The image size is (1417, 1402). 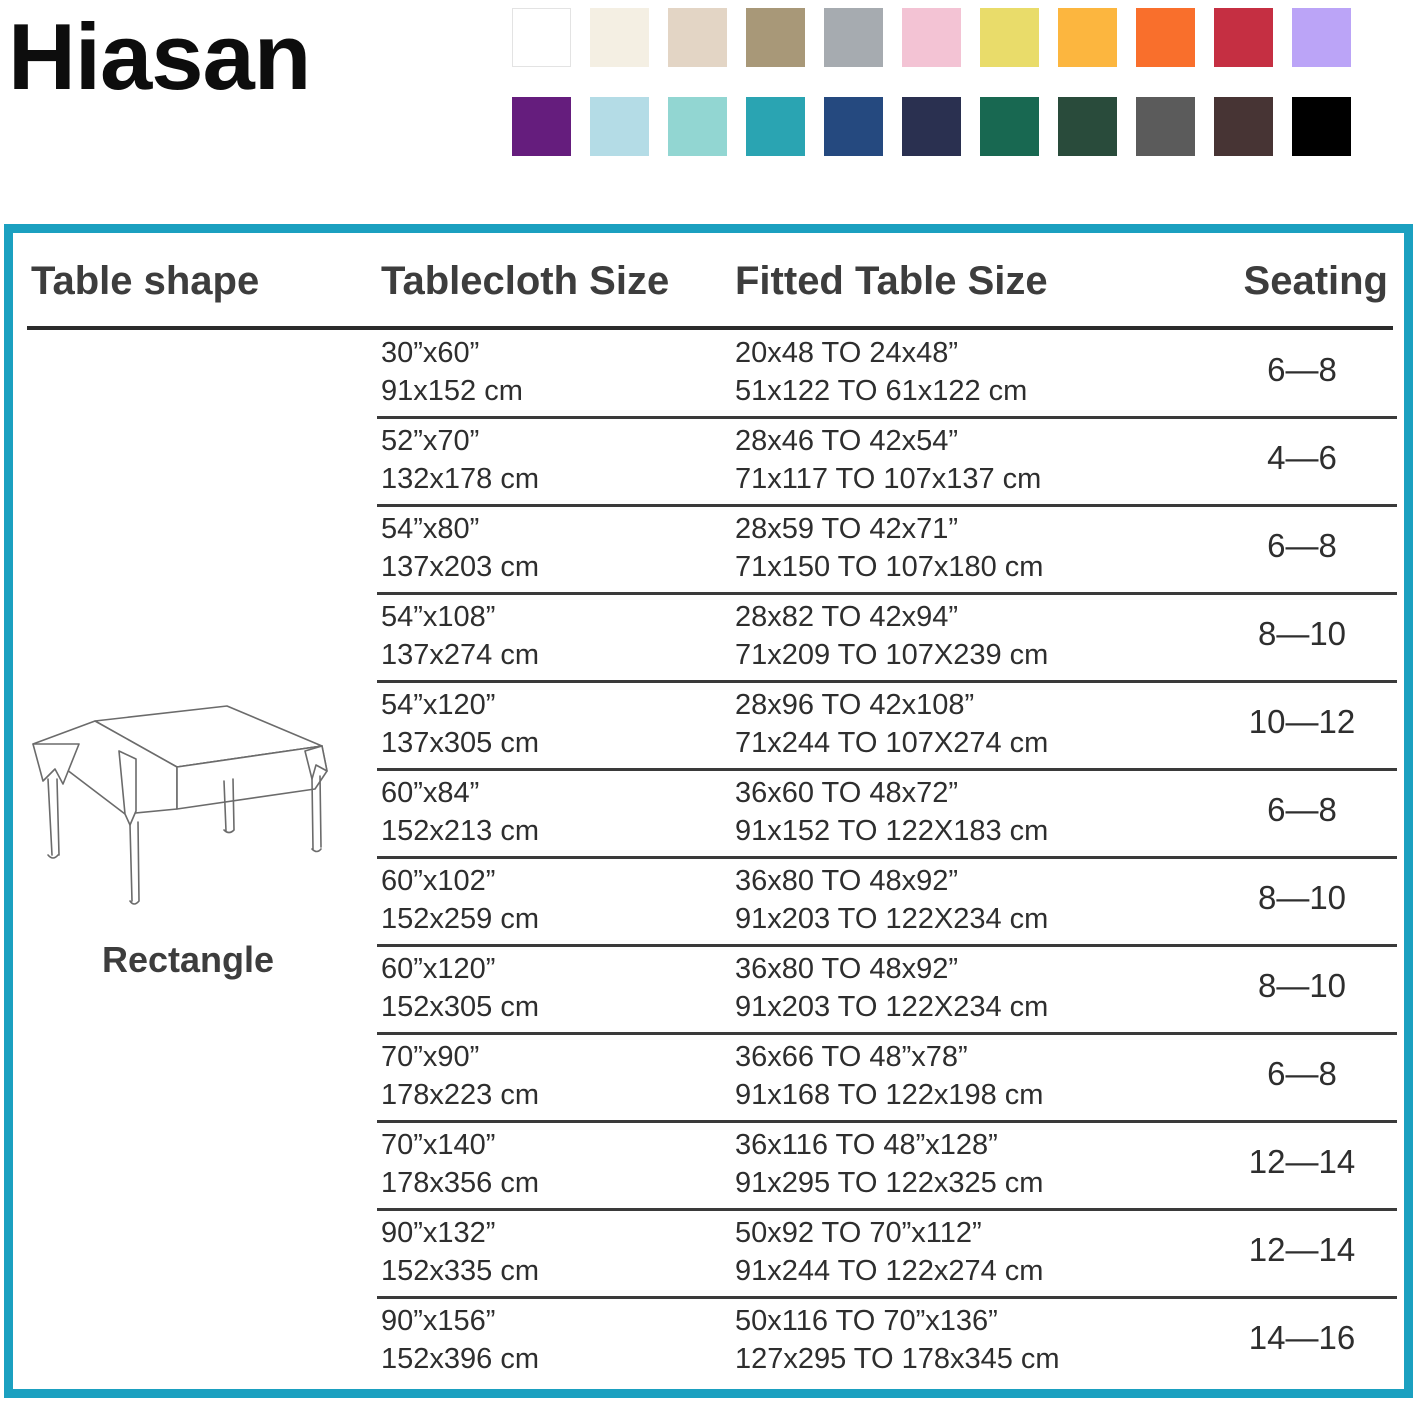 I want to click on color-swatch-red, so click(x=1243, y=37).